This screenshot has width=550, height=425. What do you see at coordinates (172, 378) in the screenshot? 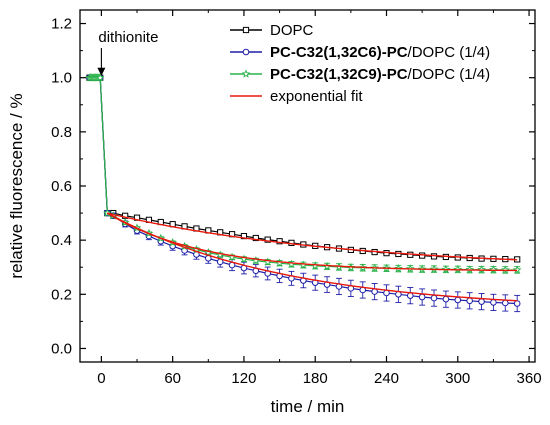
I see `x-tick-label: 60` at bounding box center [172, 378].